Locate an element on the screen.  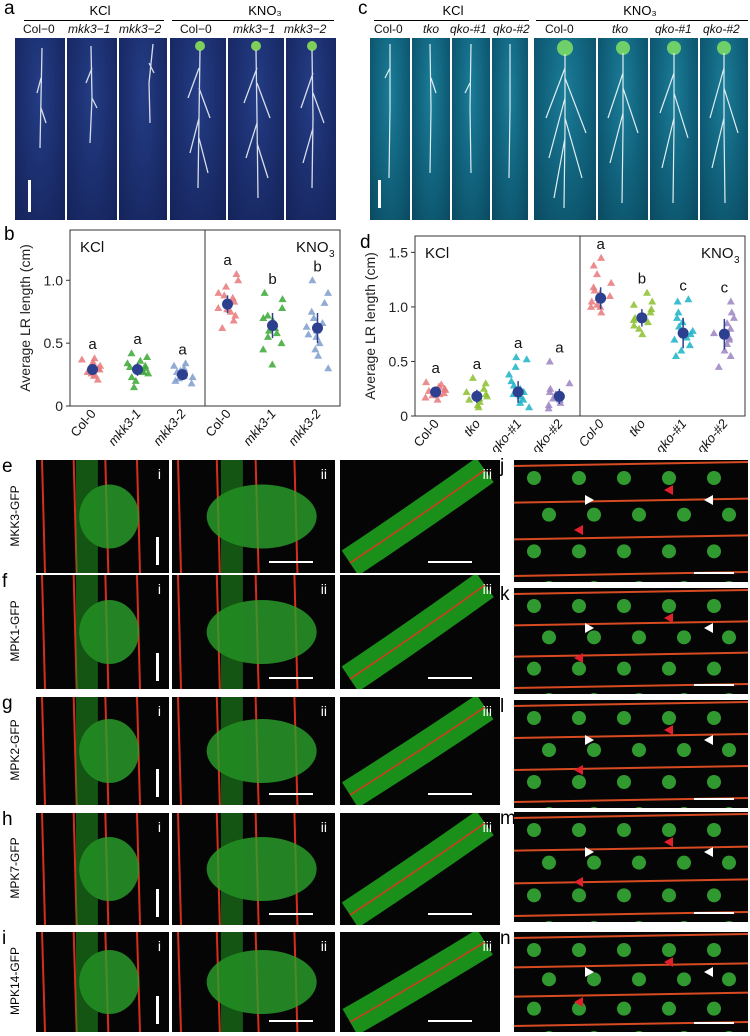
significance-letter: b is located at coordinates (317, 266).